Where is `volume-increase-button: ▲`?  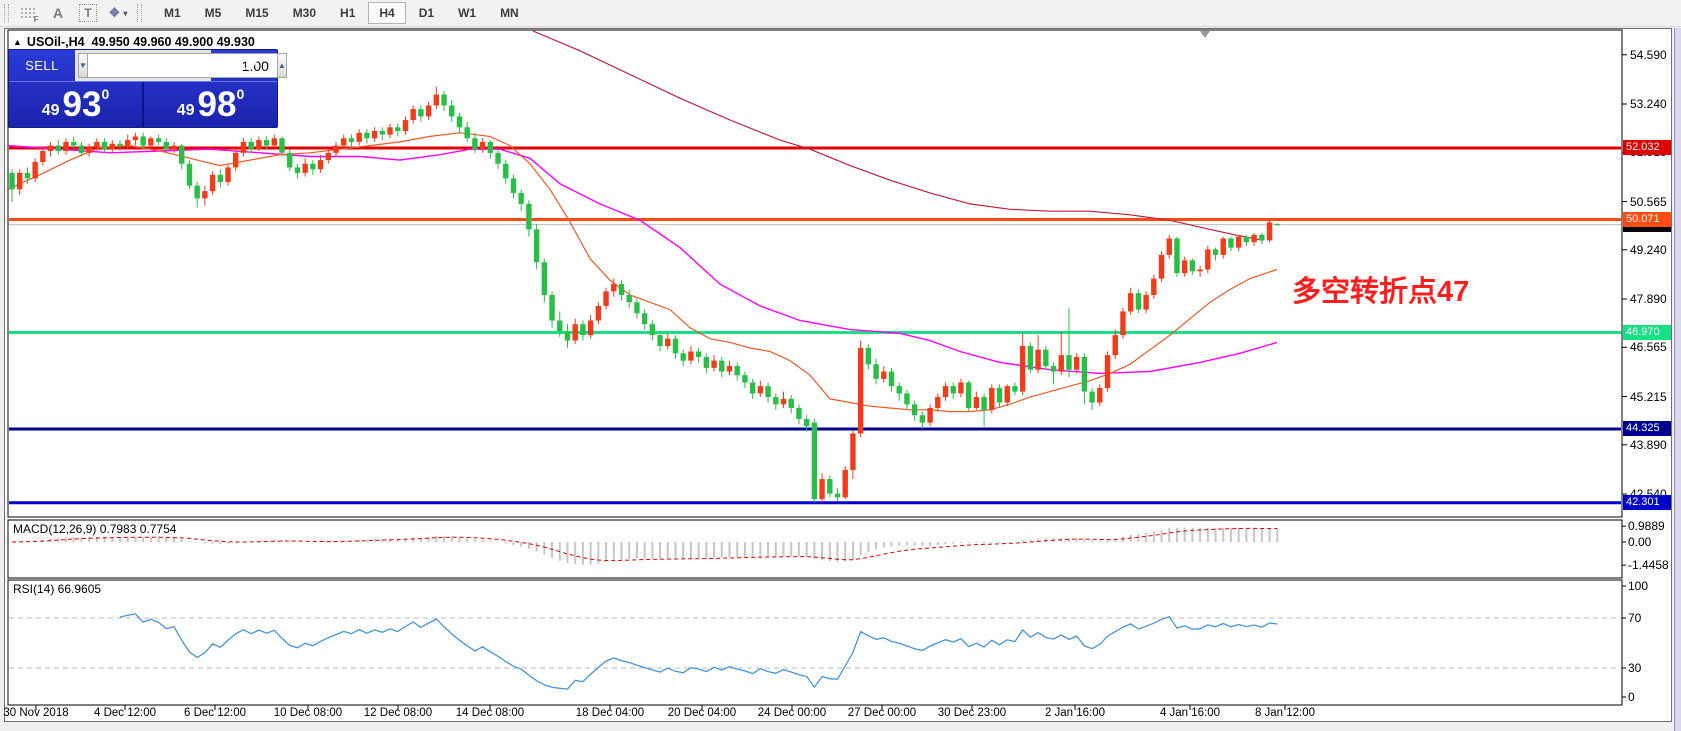 volume-increase-button: ▲ is located at coordinates (281, 65).